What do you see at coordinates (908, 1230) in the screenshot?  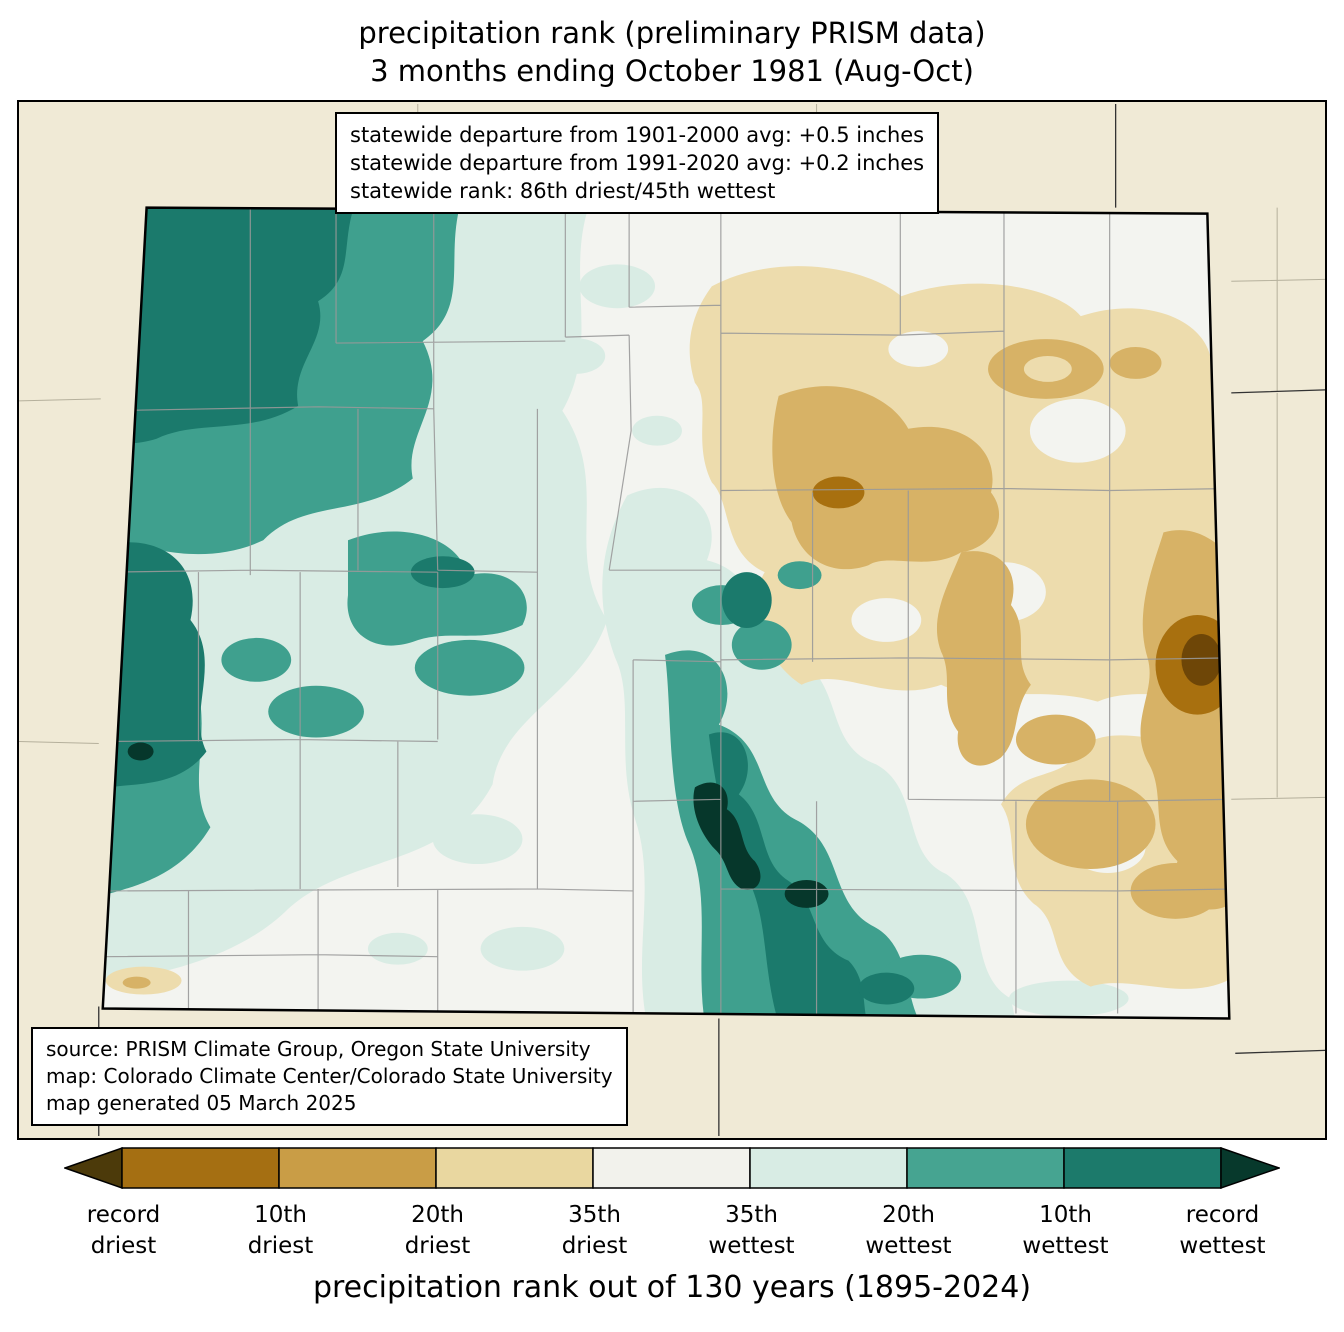 I see `colorbar-label-20th-wettest: 20th wettest` at bounding box center [908, 1230].